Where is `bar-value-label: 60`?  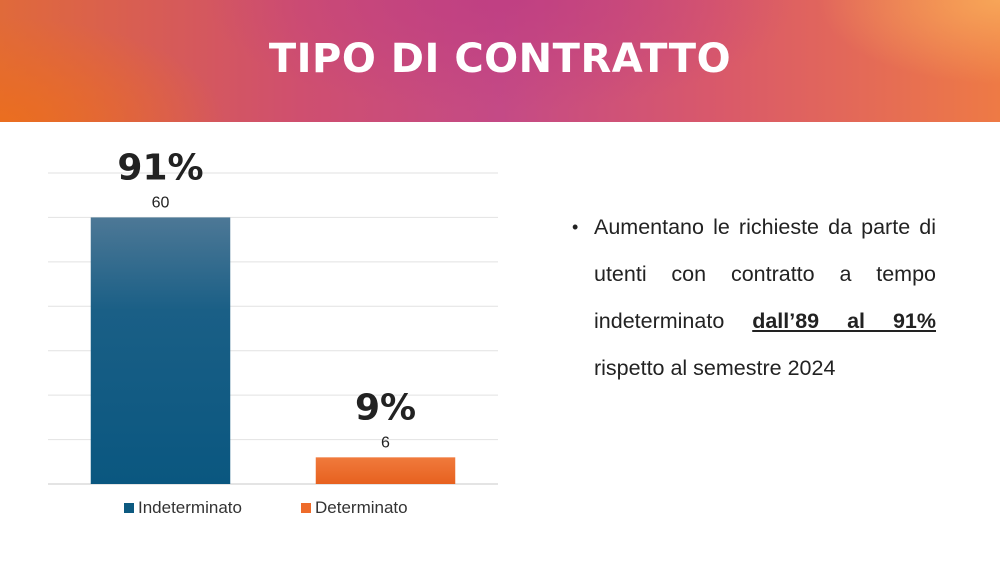
bar-value-label: 60 is located at coordinates (161, 202).